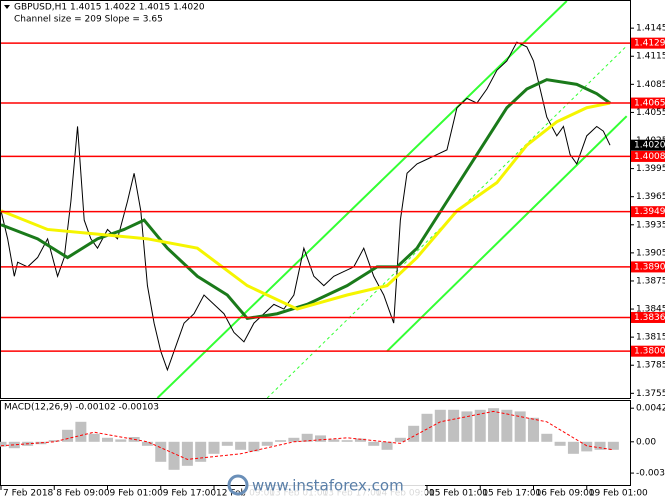 This screenshot has height=499, width=665. I want to click on y-tick-label: 1.3935, so click(650, 225).